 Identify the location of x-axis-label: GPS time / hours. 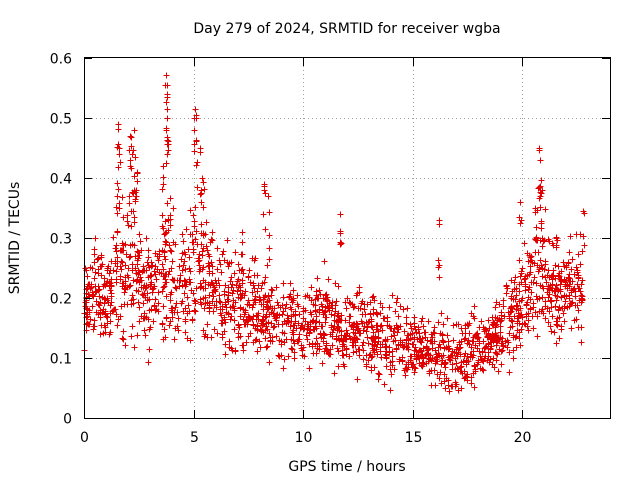
(346, 467).